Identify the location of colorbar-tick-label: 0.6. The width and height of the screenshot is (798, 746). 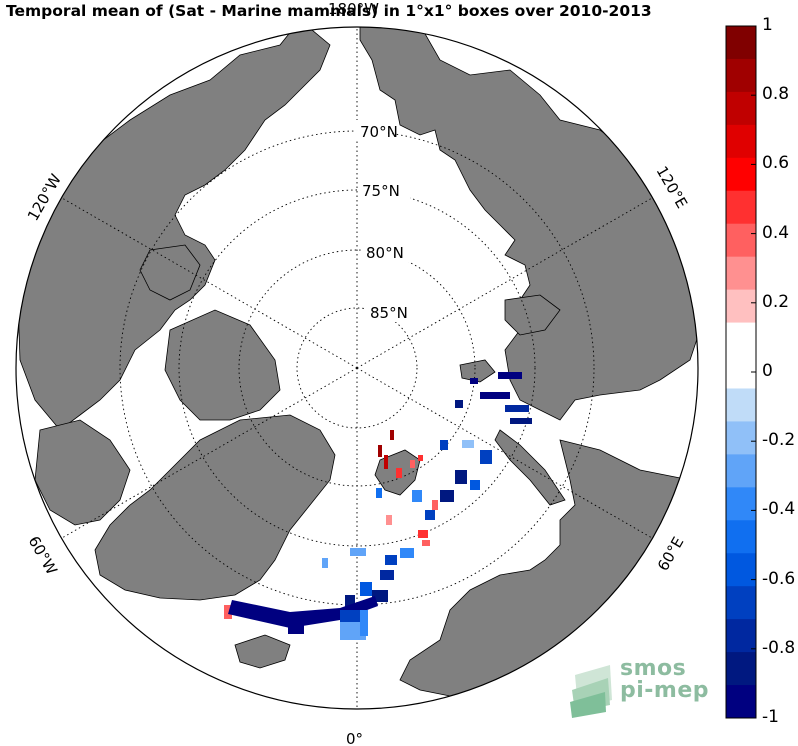
(776, 163).